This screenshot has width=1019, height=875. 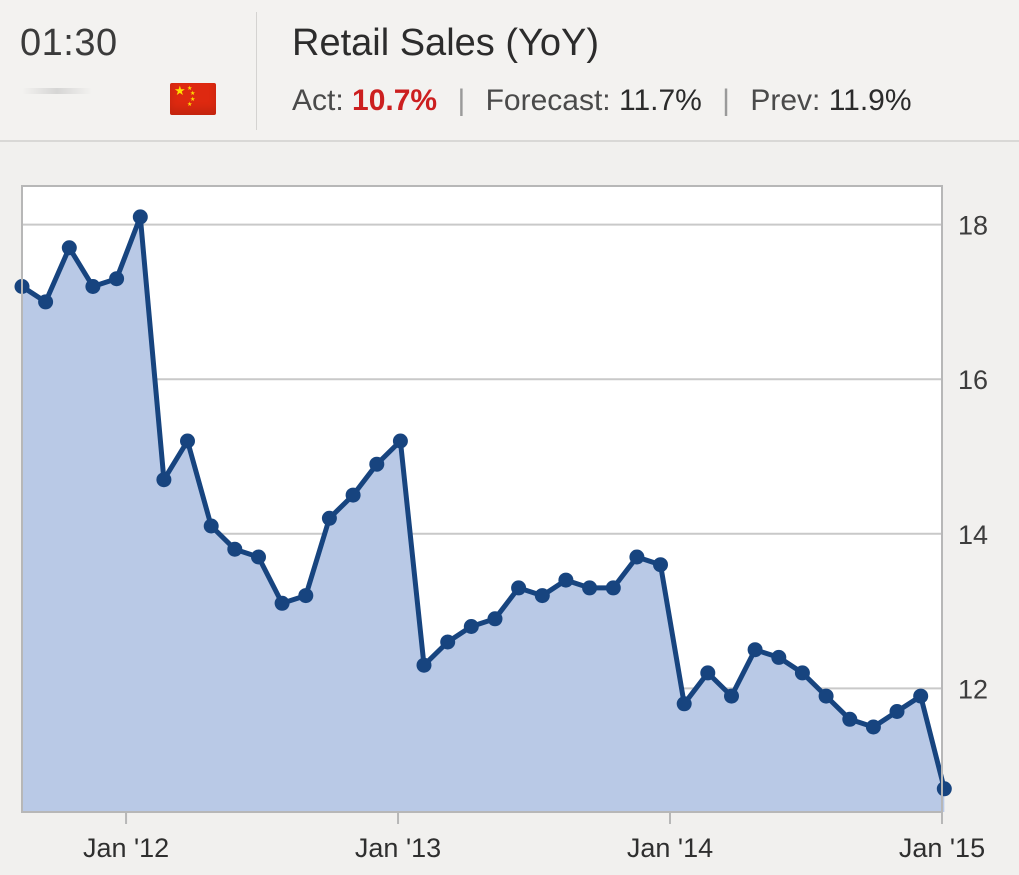 What do you see at coordinates (256, 71) in the screenshot?
I see `header-divider` at bounding box center [256, 71].